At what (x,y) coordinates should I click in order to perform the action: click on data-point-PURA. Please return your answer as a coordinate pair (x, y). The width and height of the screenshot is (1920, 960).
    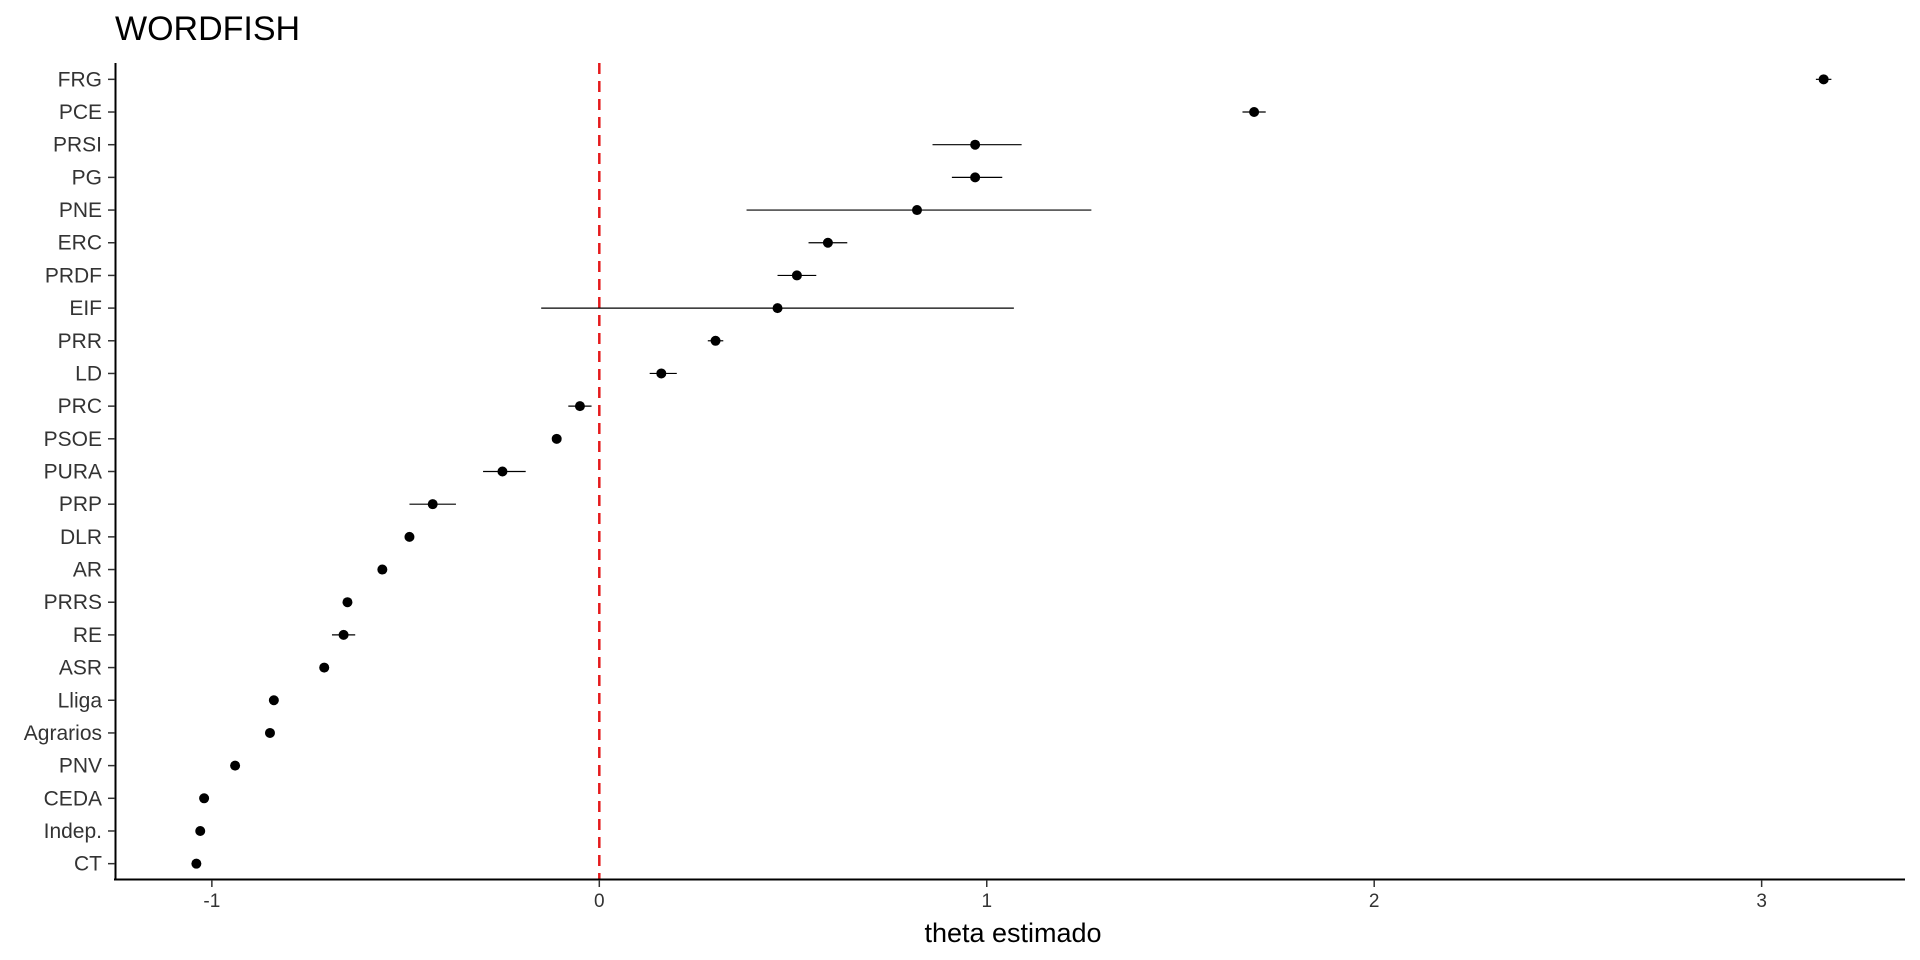
    Looking at the image, I should click on (502, 471).